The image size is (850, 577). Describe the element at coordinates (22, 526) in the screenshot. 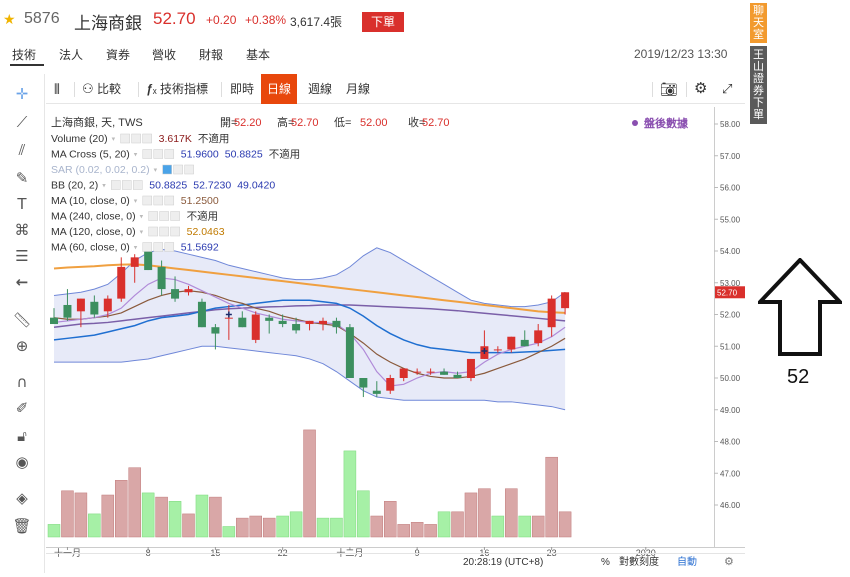

I see `trash-icon: 🗑︎` at that location.